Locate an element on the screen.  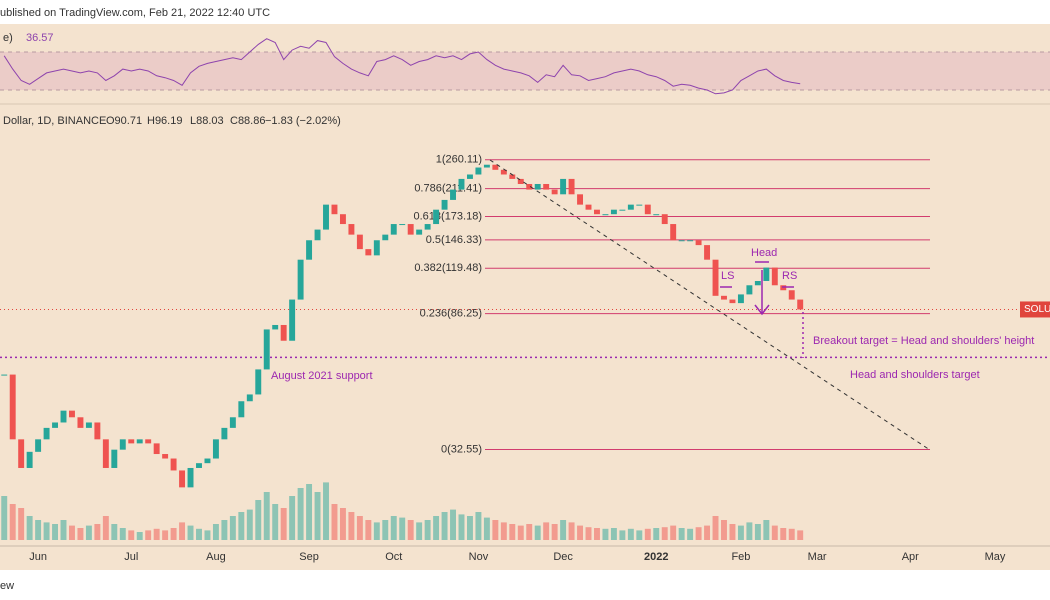
target-label: Head and shoulders target is located at coordinates (915, 375).